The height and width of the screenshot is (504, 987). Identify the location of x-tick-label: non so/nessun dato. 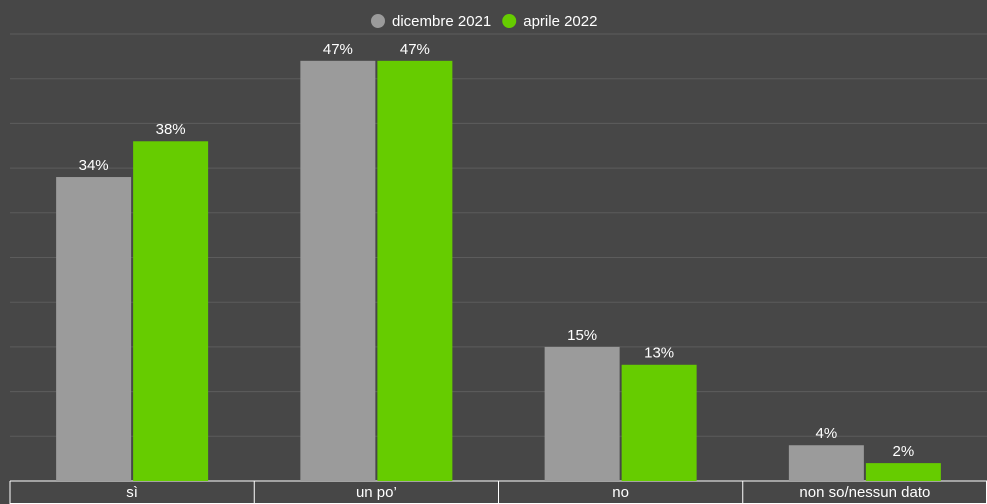
(864, 492).